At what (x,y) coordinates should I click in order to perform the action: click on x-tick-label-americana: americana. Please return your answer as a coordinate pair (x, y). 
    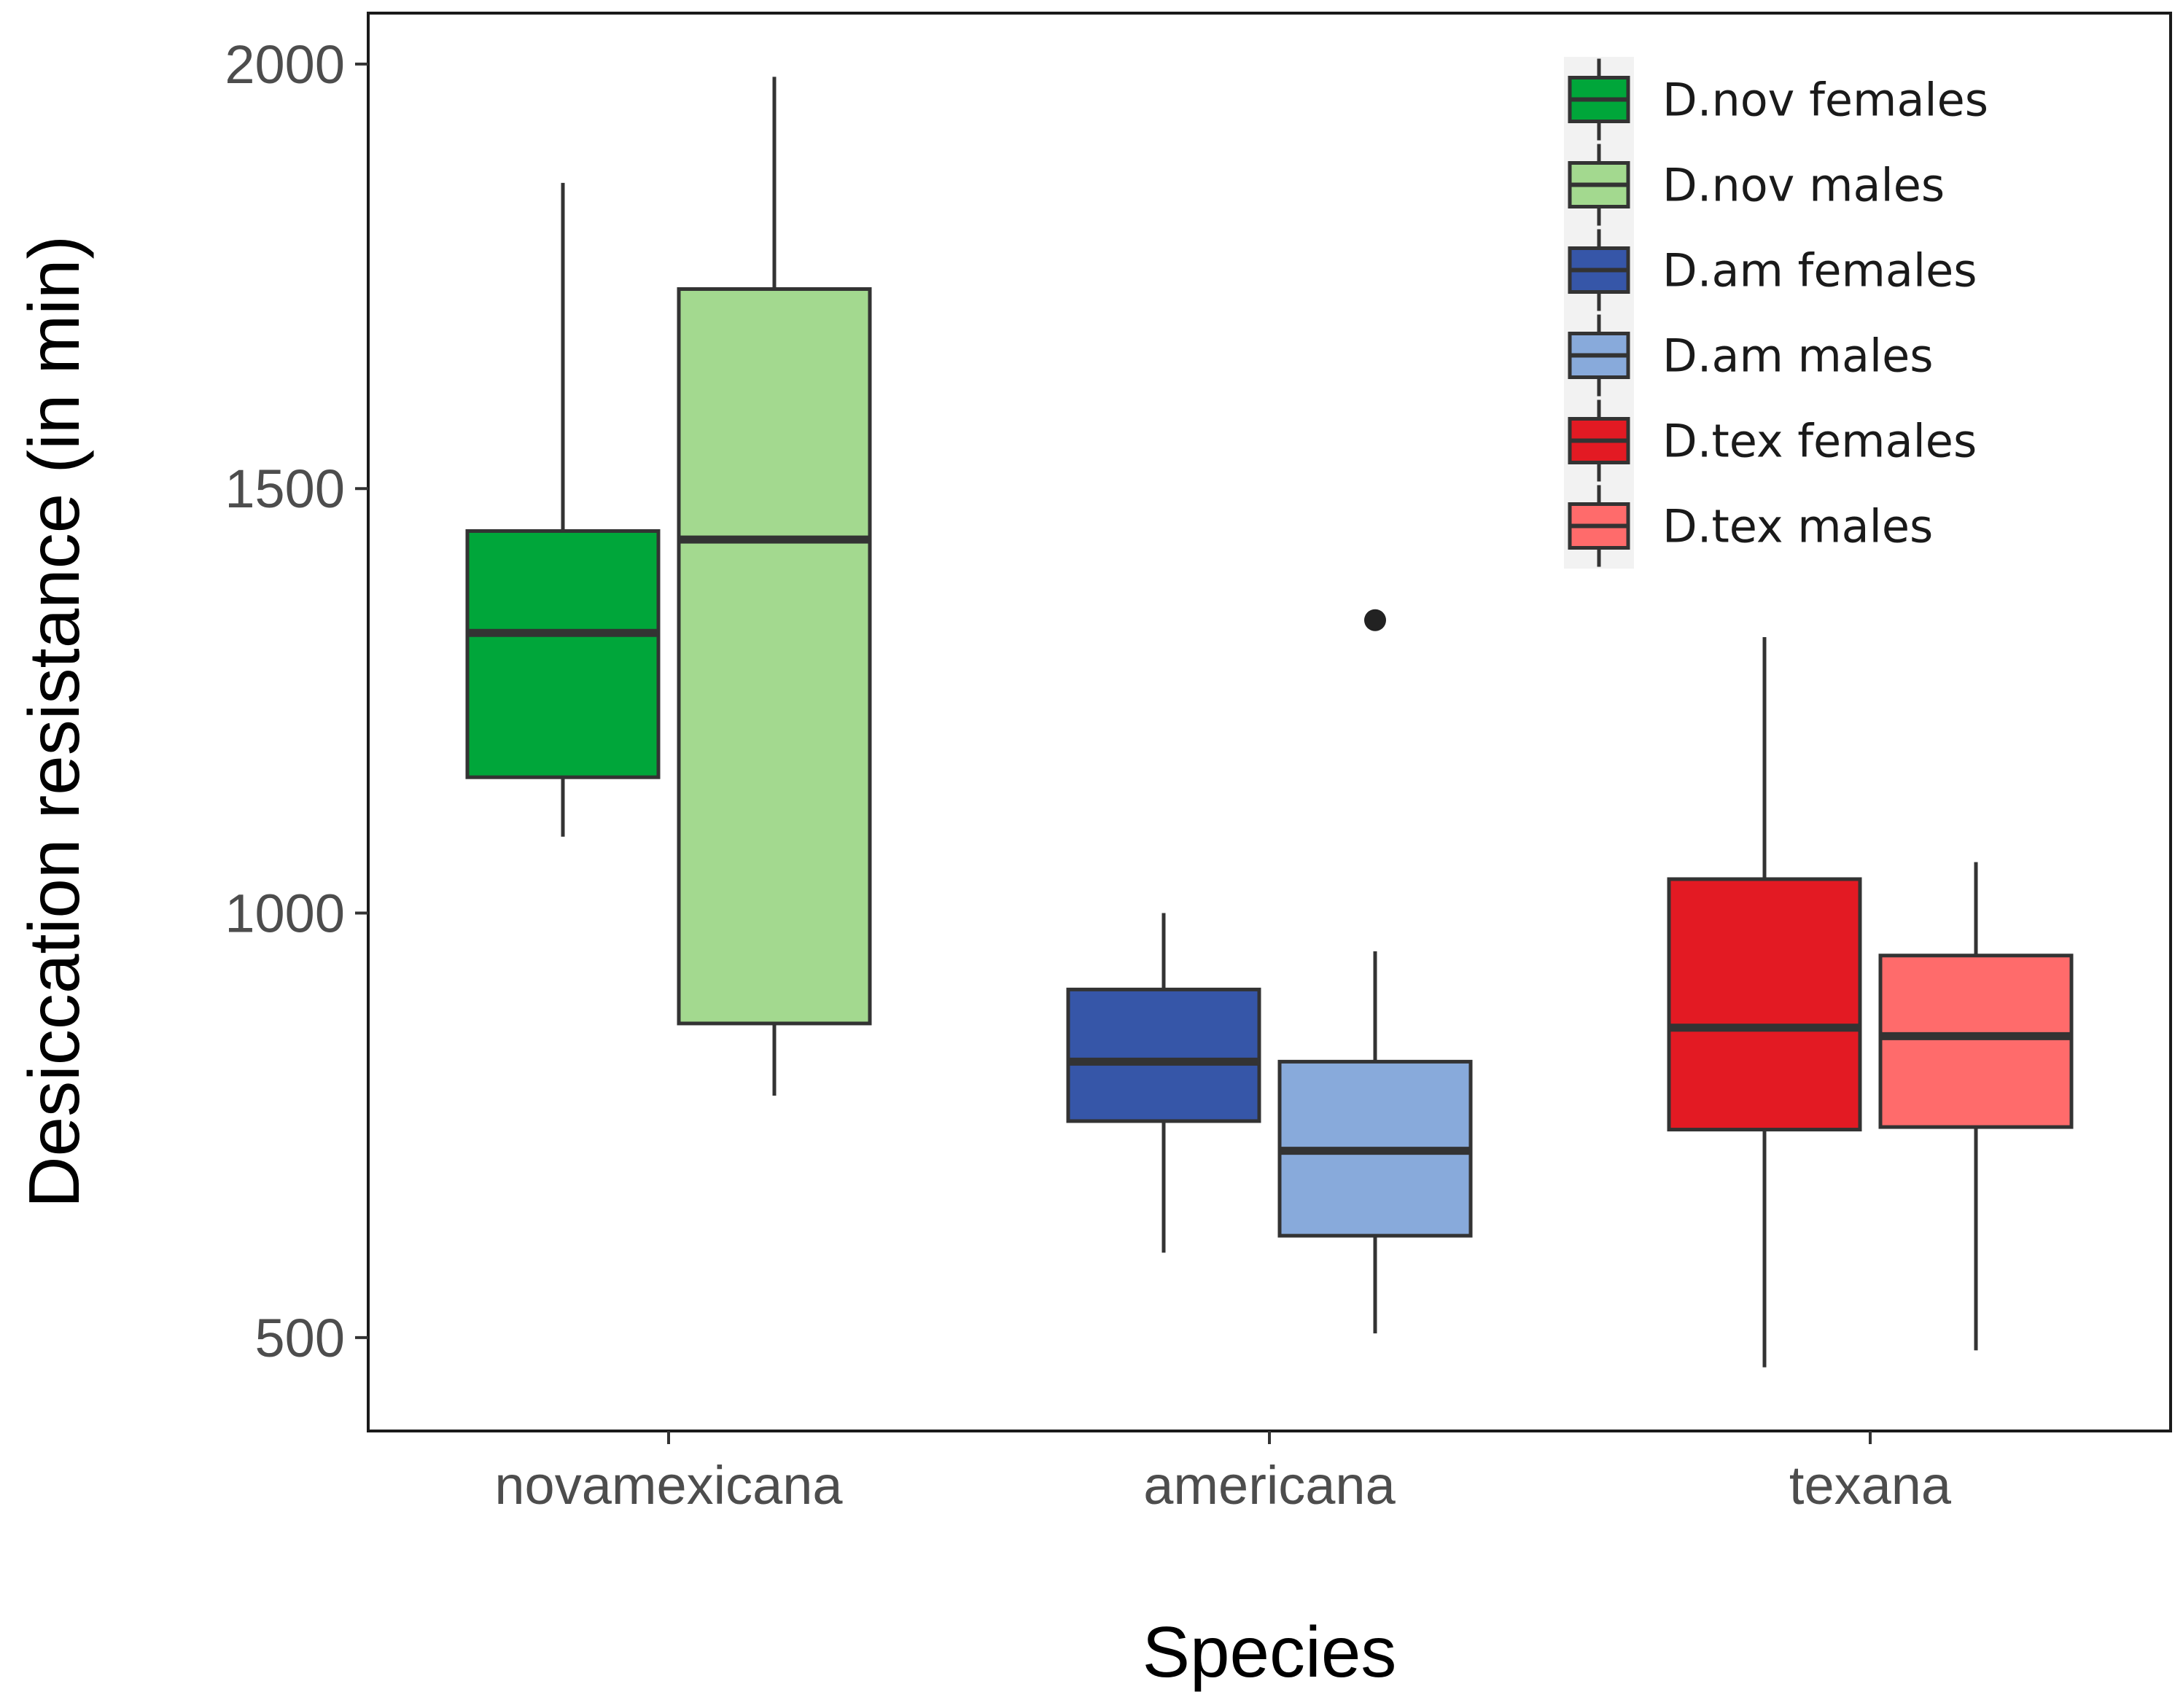
    Looking at the image, I should click on (1269, 1485).